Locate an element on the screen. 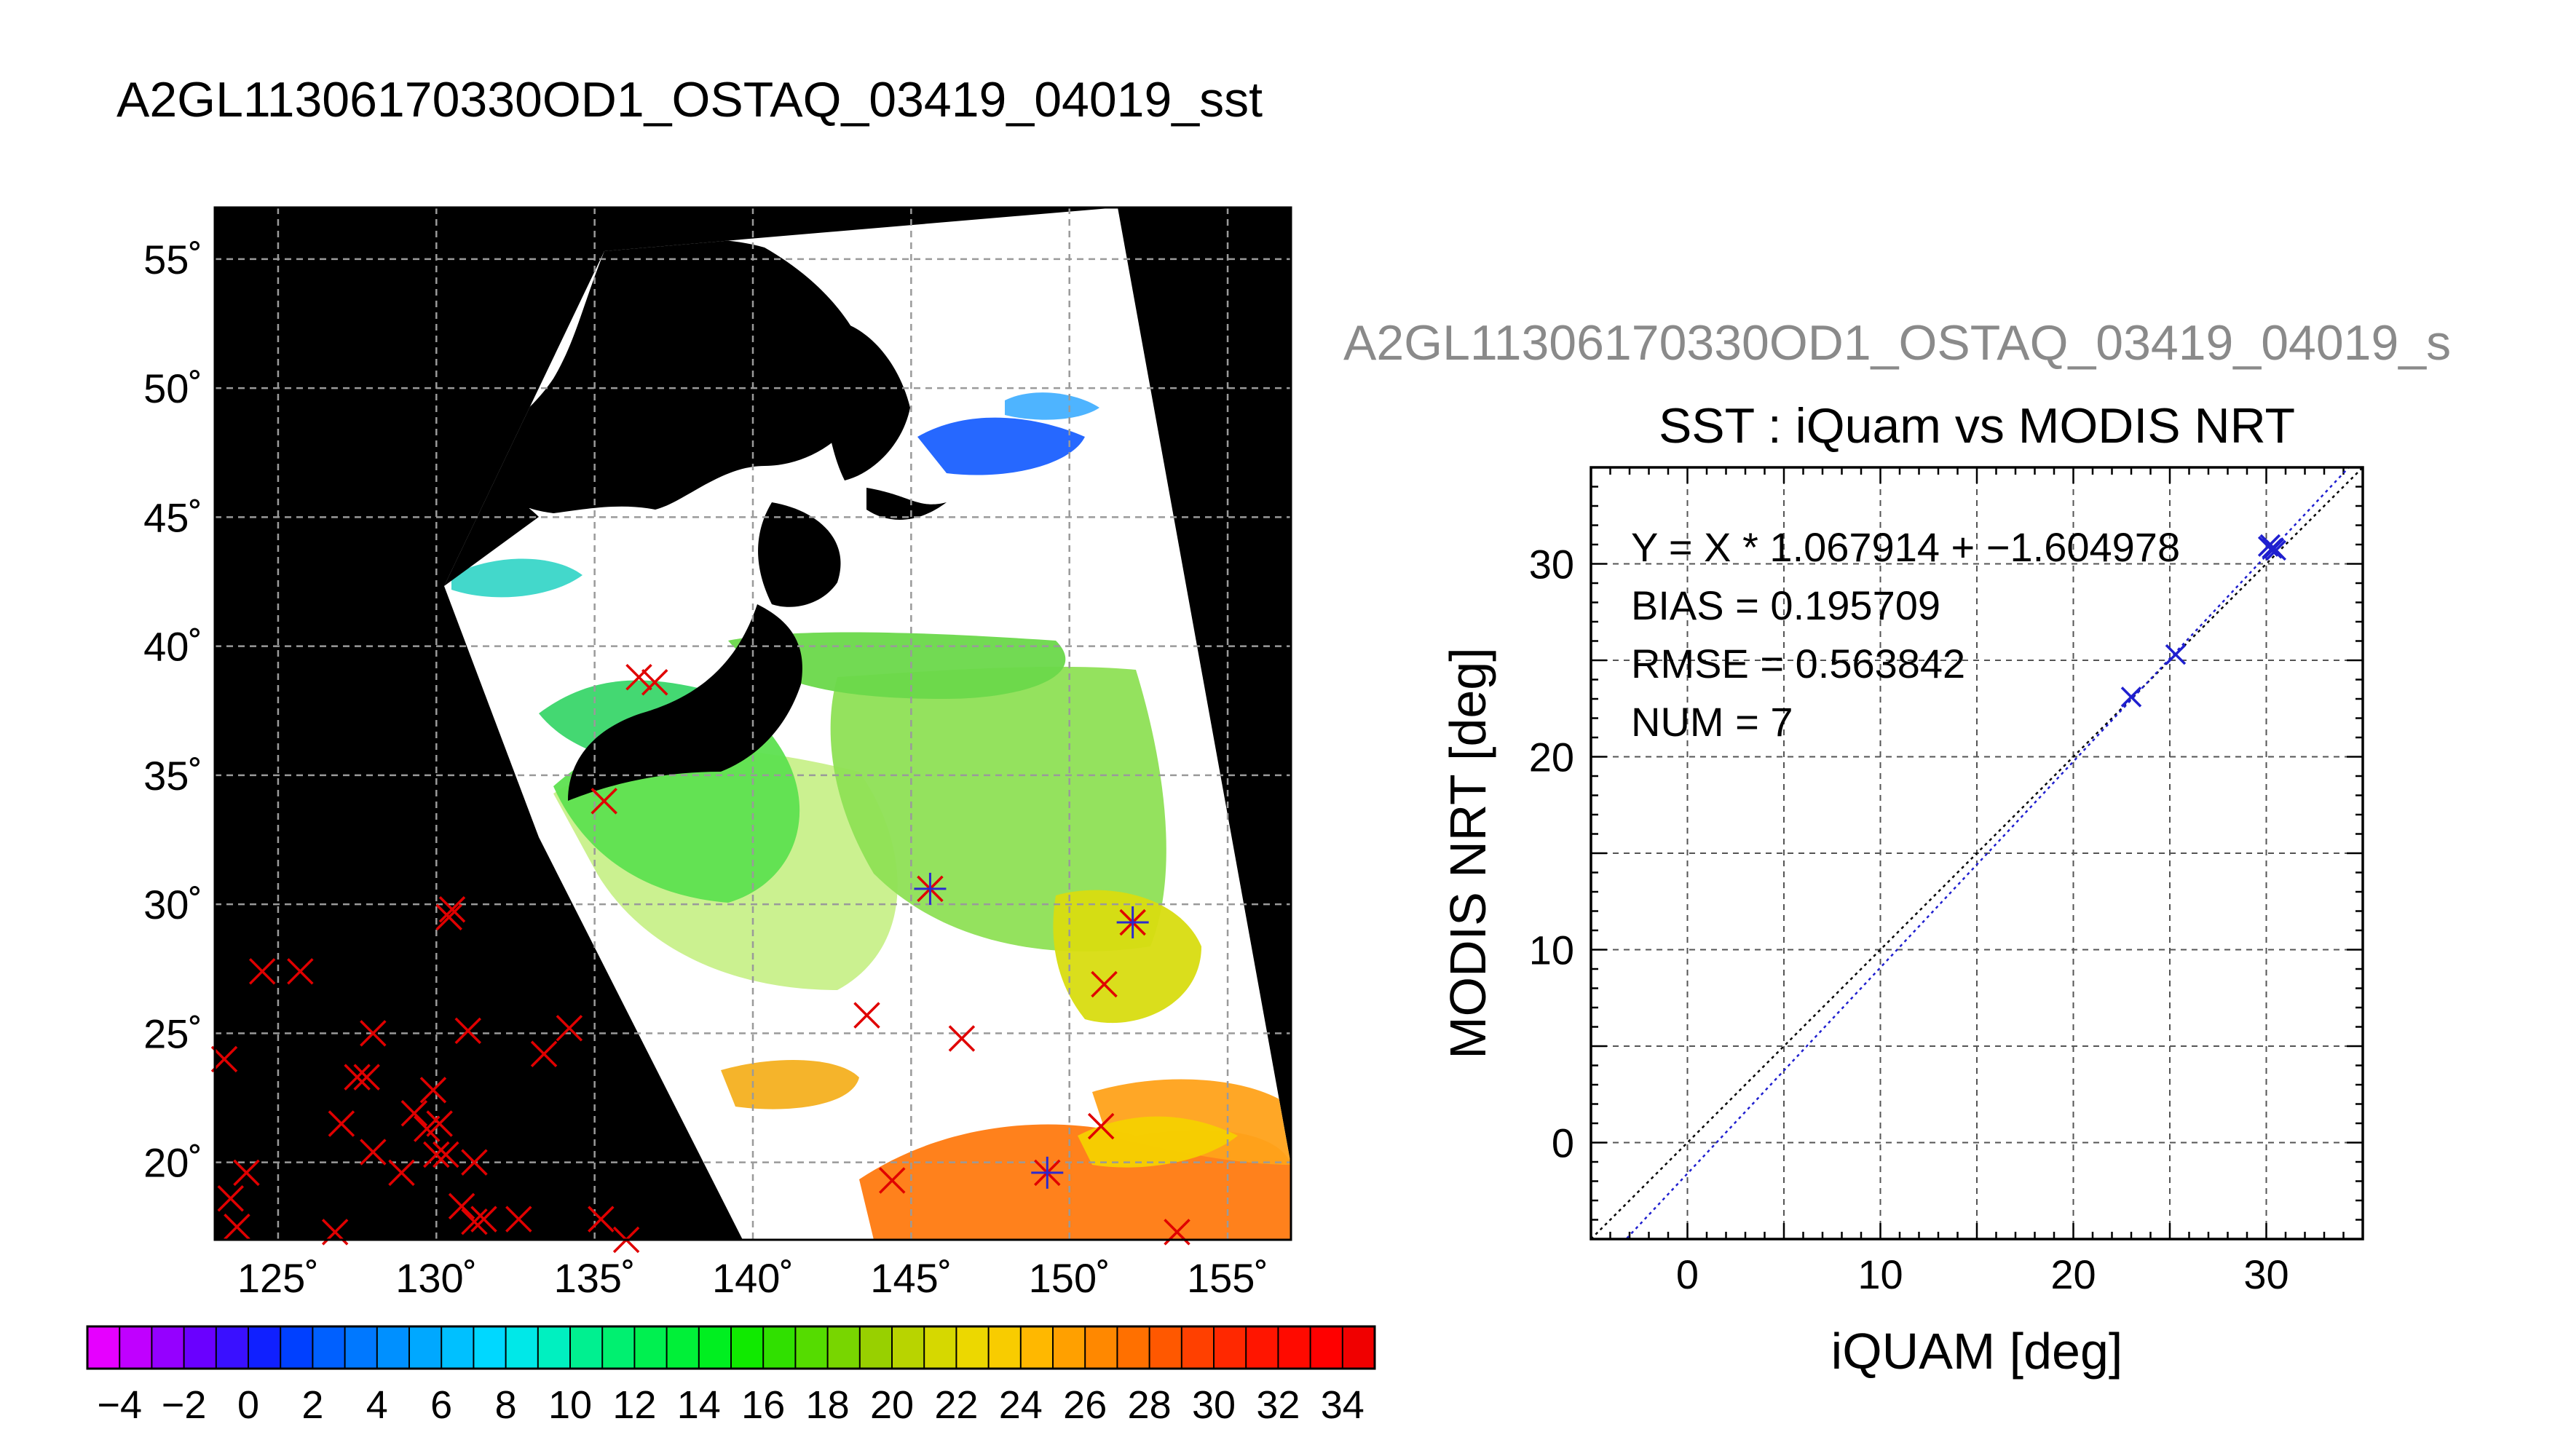 The image size is (2555, 1456). map-y-tick-label: 20˚ is located at coordinates (172, 1163).